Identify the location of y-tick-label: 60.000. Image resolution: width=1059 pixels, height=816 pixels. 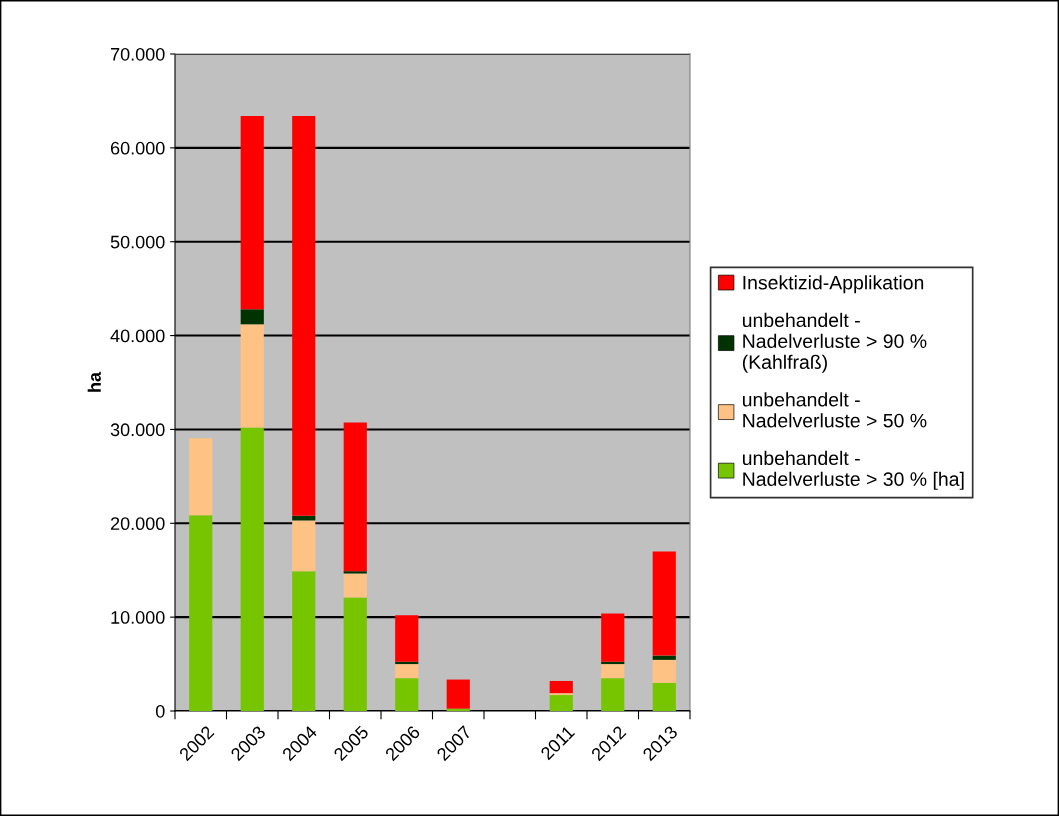
(137, 148).